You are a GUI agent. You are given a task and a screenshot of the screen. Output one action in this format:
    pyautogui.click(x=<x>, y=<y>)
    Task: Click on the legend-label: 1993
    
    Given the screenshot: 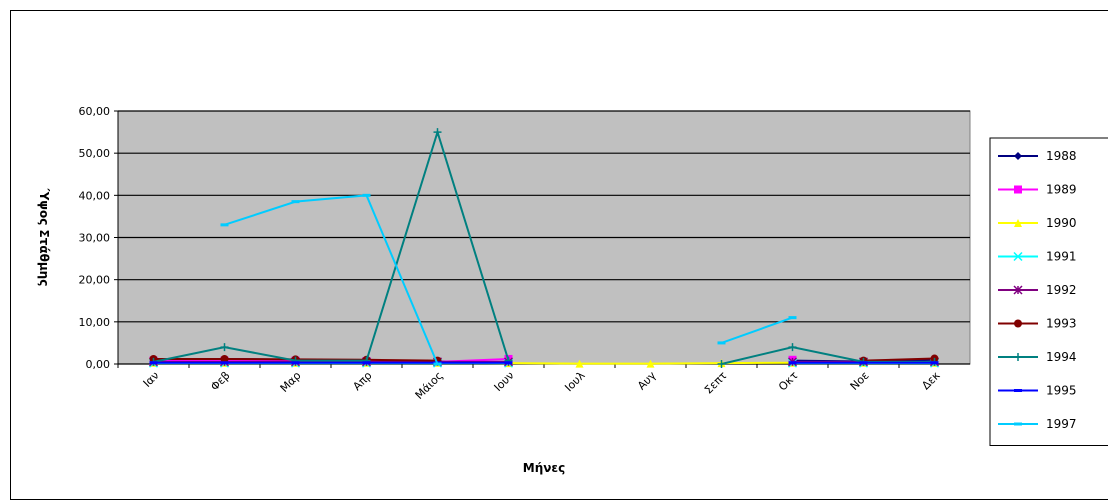 What is the action you would take?
    pyautogui.click(x=1061, y=324)
    